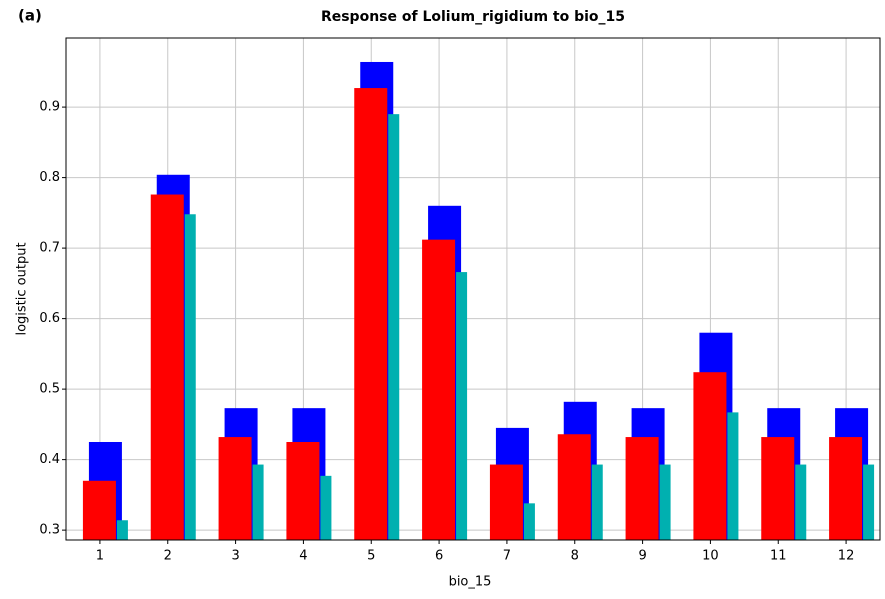 This screenshot has height=599, width=885. What do you see at coordinates (168, 556) in the screenshot?
I see `x-tick-label: 2` at bounding box center [168, 556].